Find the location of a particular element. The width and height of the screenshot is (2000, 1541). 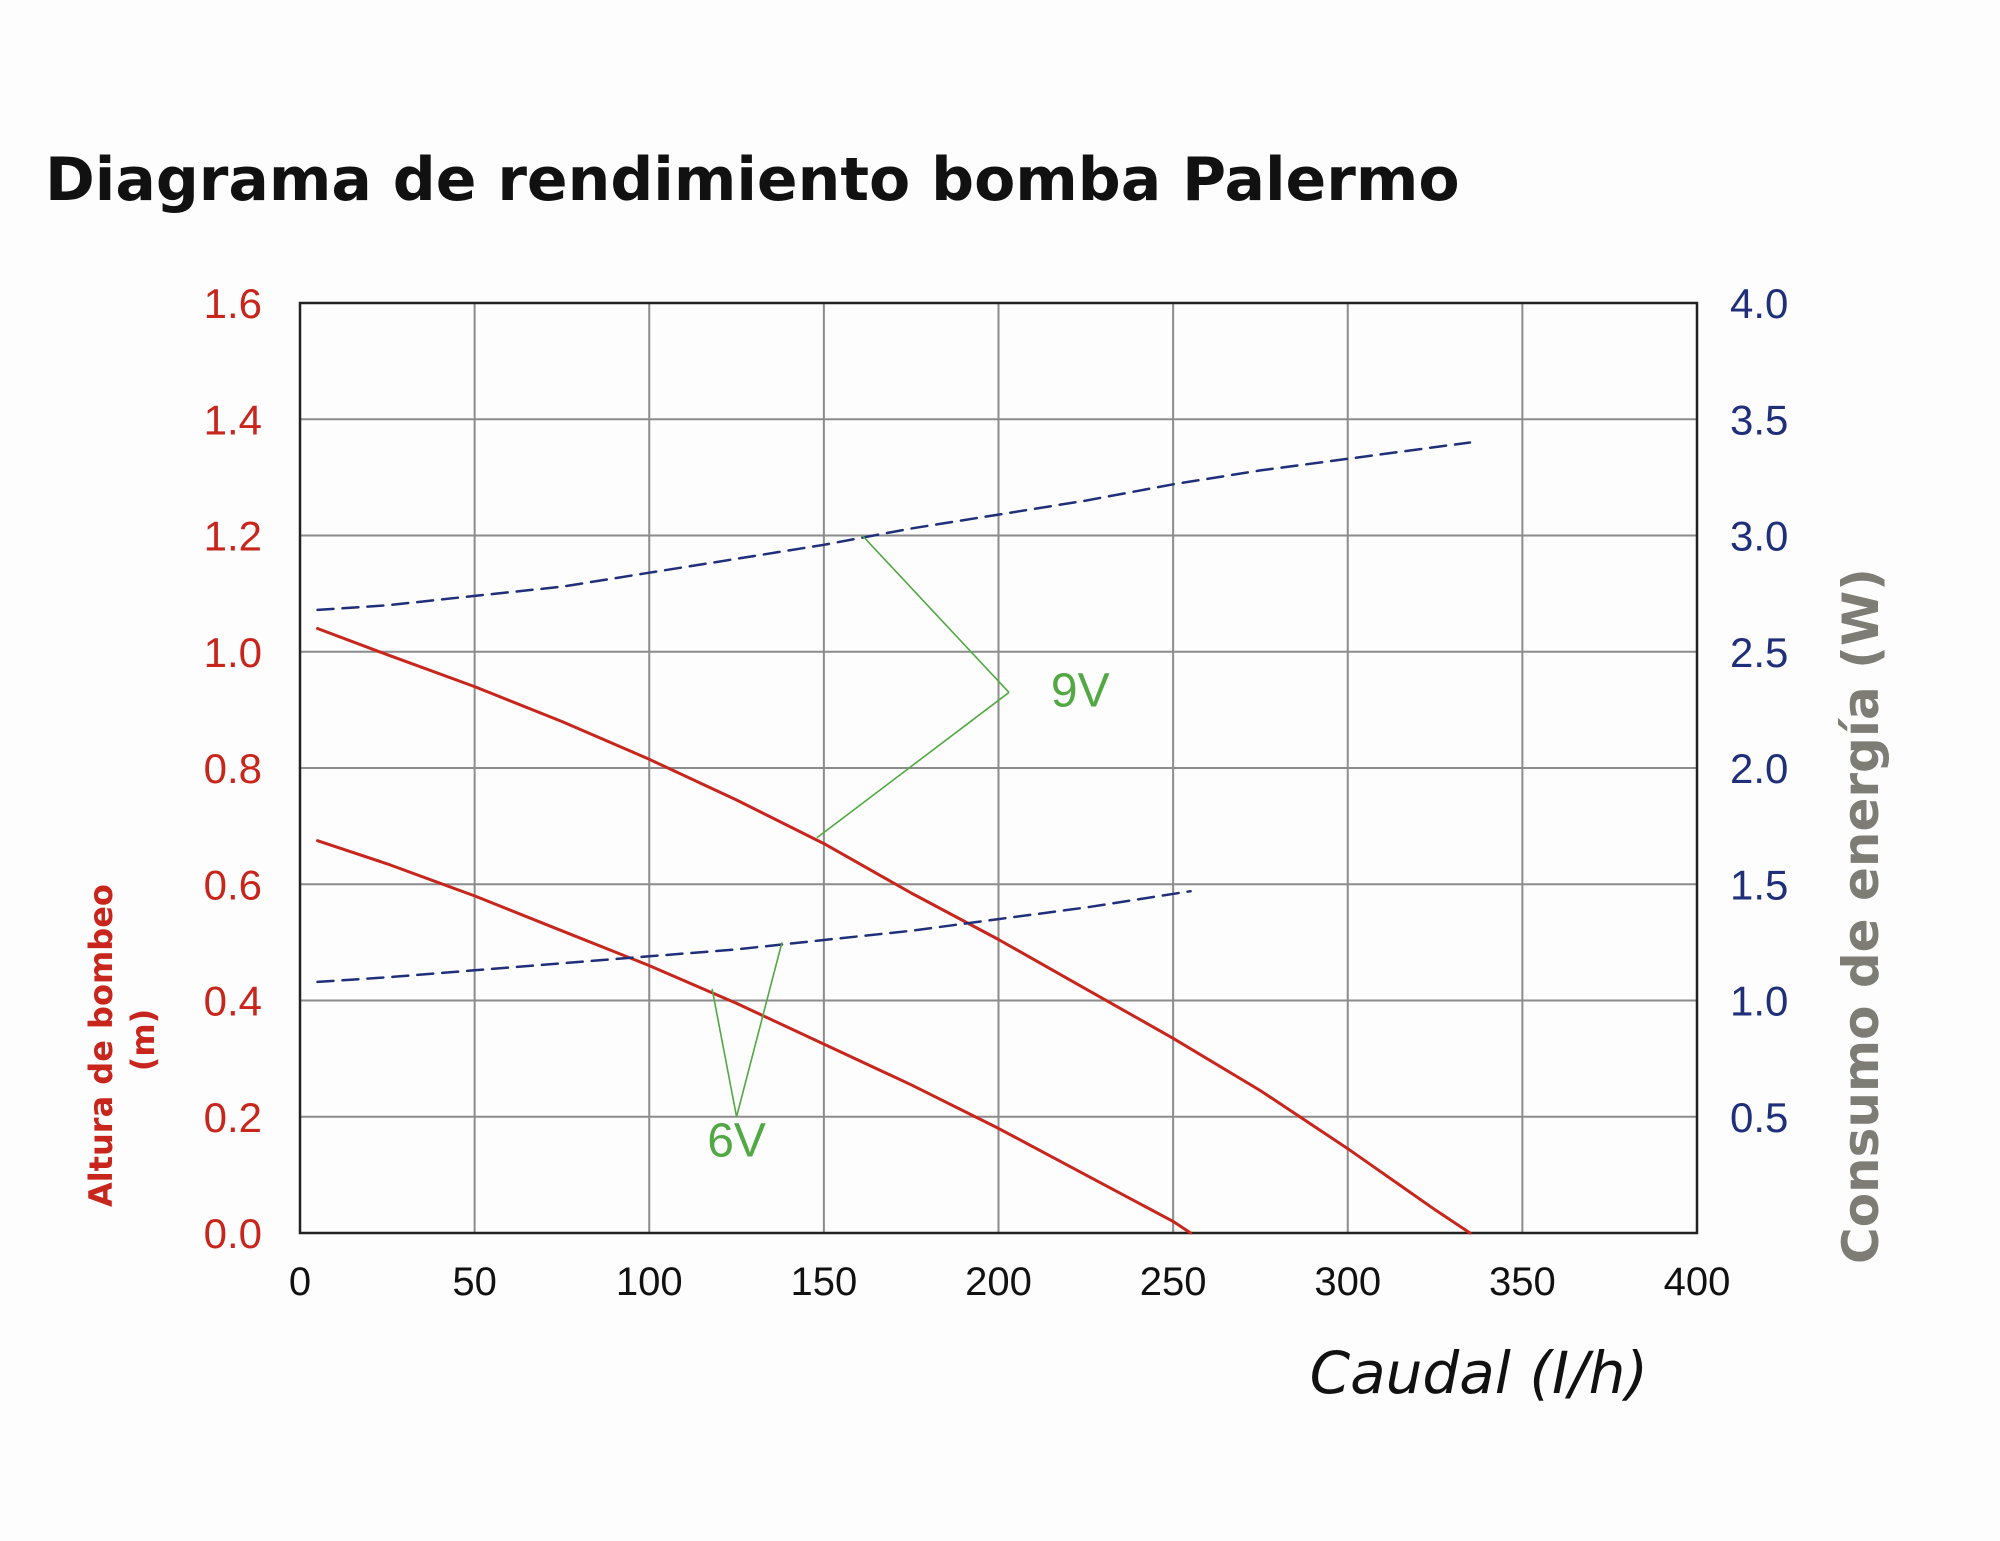

y2-axis-label: Consumo de energía (W) is located at coordinates (1861, 916).